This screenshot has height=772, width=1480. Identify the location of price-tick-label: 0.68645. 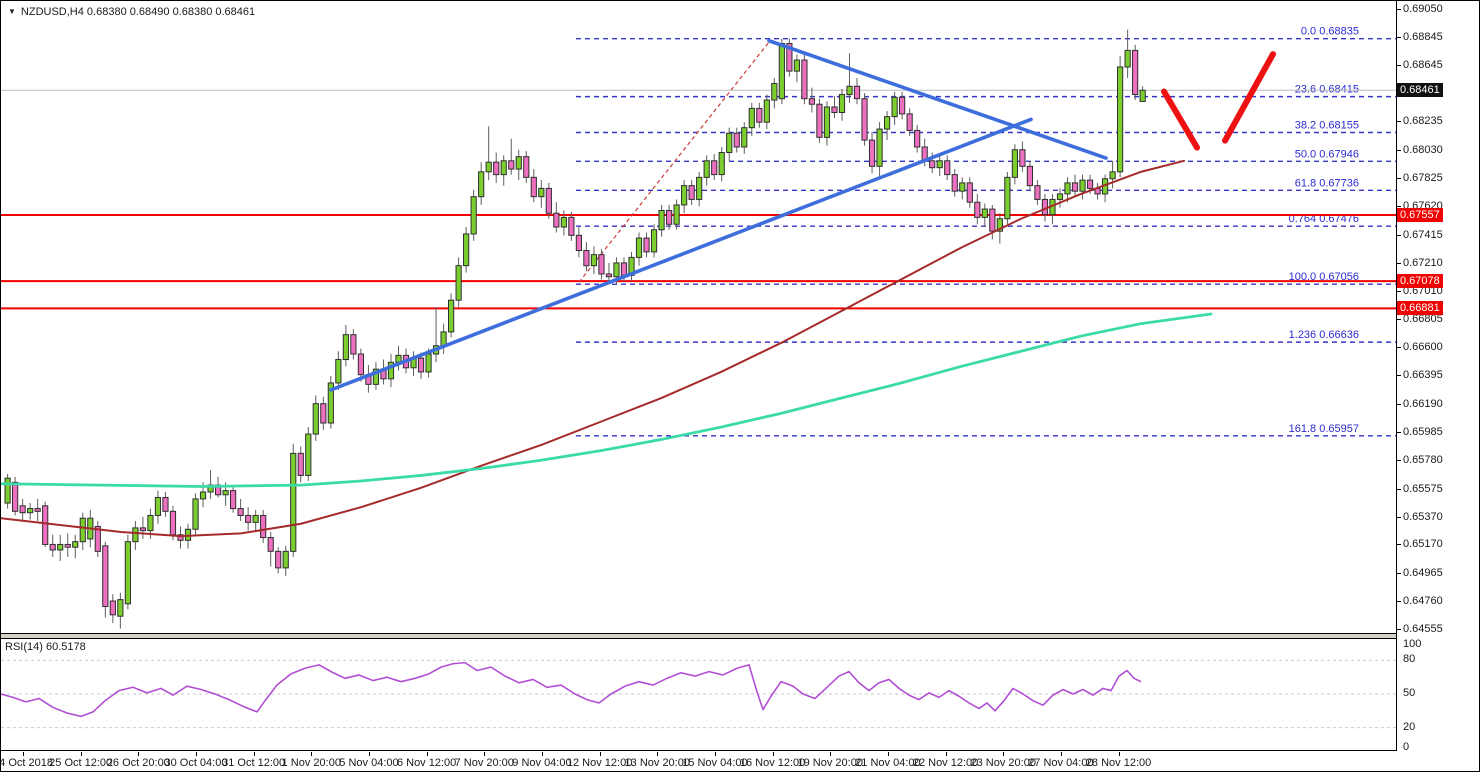
(1423, 64).